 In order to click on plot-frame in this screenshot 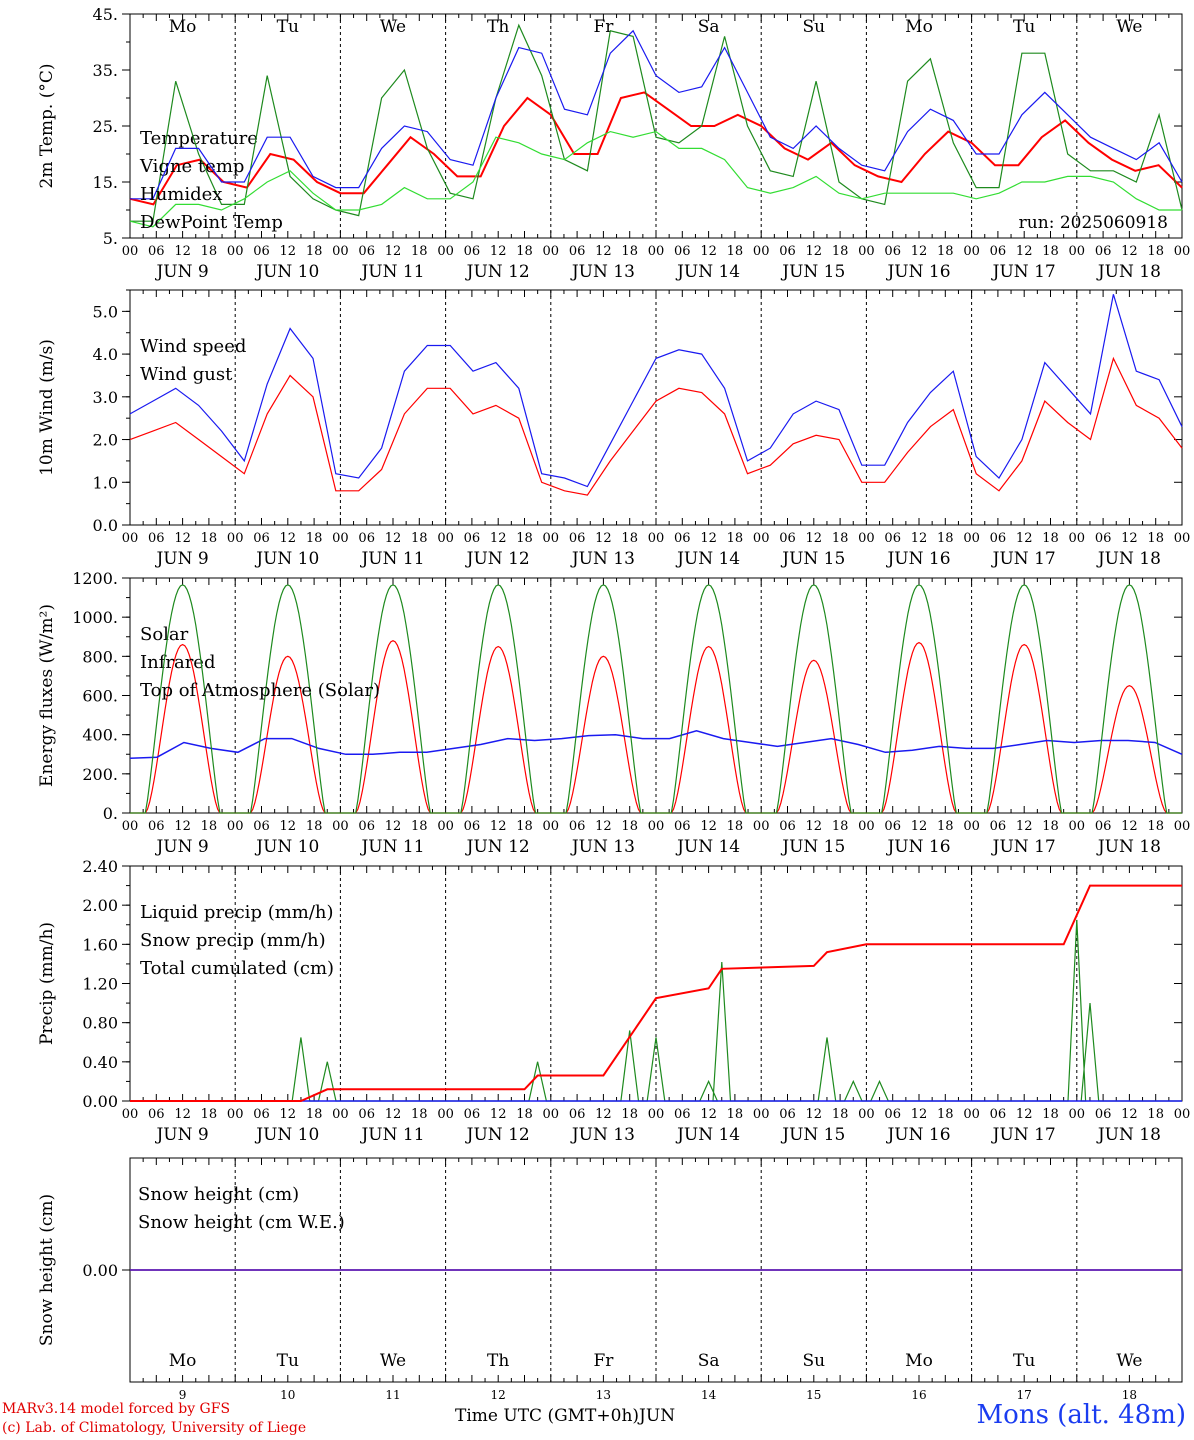, I will do `click(656, 126)`.